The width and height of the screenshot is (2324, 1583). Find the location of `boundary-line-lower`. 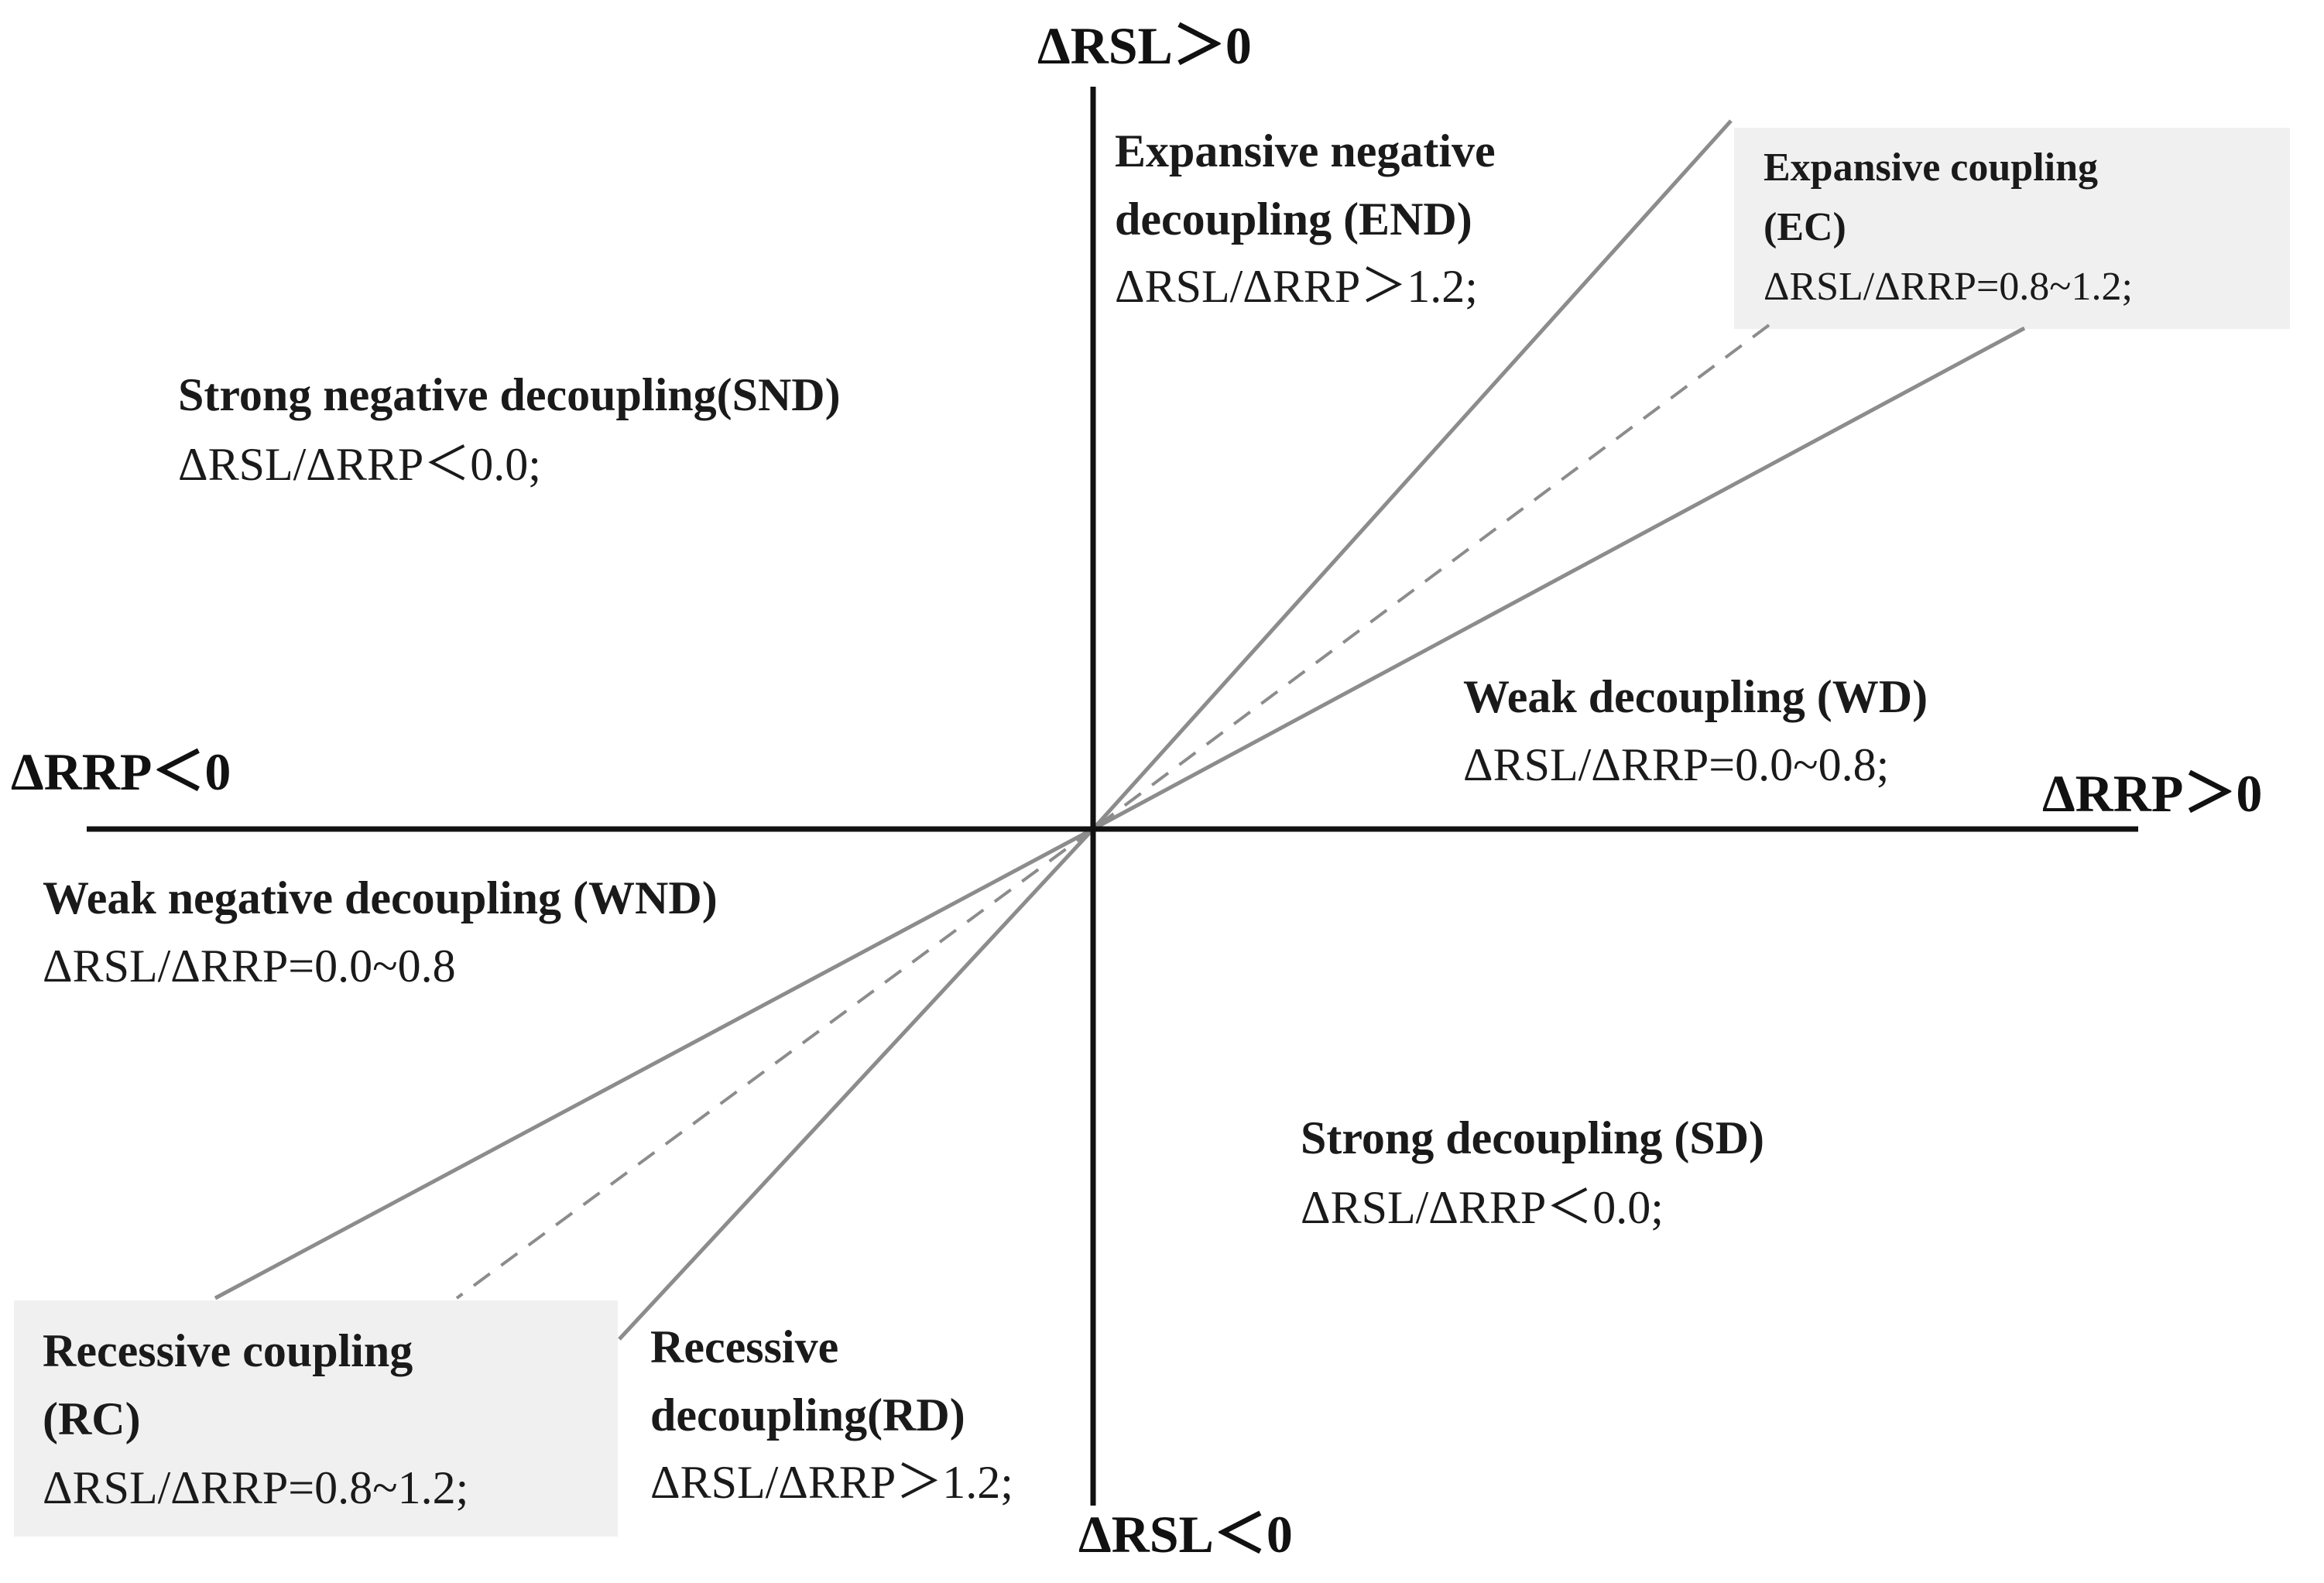

boundary-line-lower is located at coordinates (1559, 578).